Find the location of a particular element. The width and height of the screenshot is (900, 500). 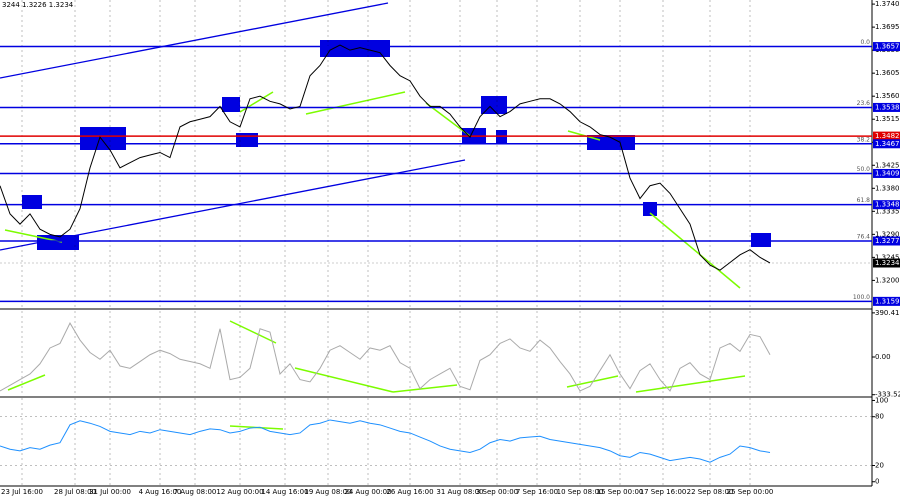

x-tick-label: 14 Aug 16:00 is located at coordinates (284, 492).